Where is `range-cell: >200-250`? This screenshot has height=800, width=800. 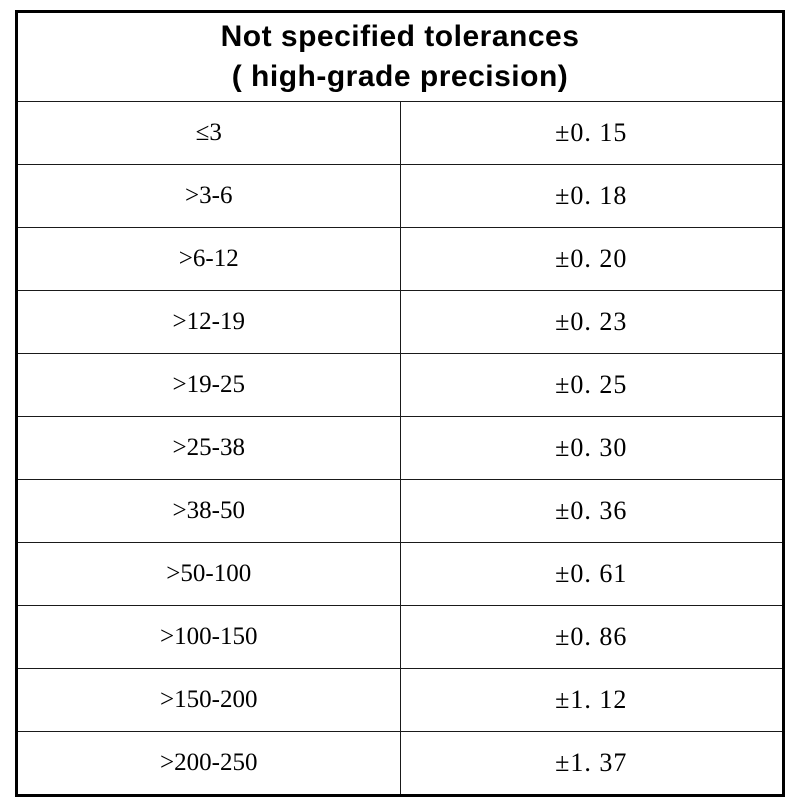 range-cell: >200-250 is located at coordinates (208, 763).